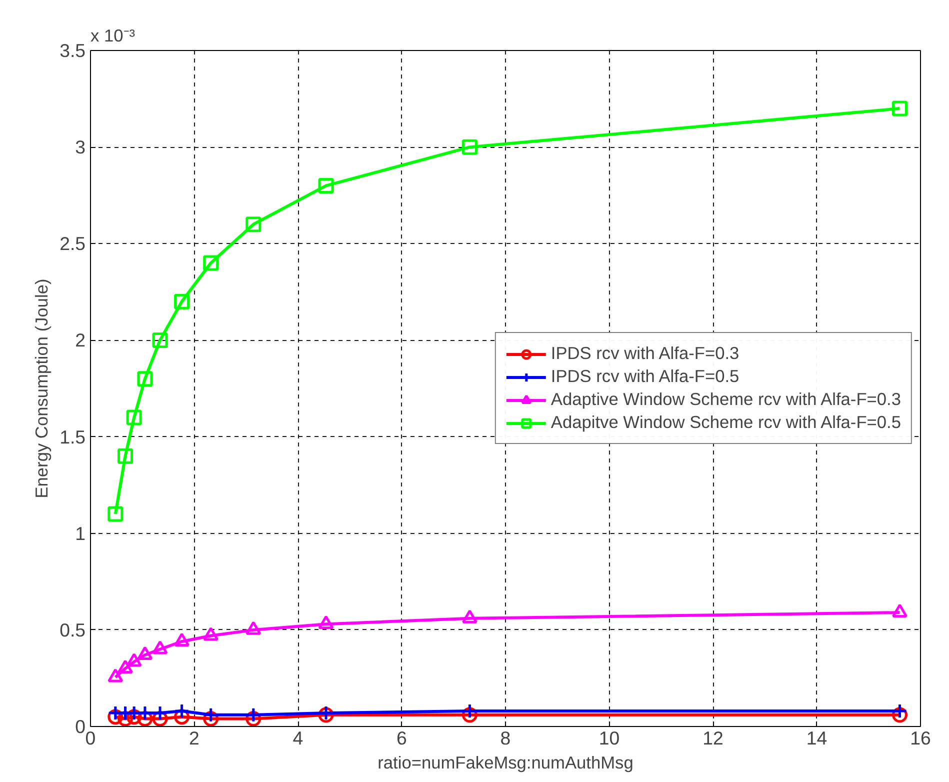 The height and width of the screenshot is (782, 949). Describe the element at coordinates (817, 738) in the screenshot. I see `x-tick-label: 14` at that location.